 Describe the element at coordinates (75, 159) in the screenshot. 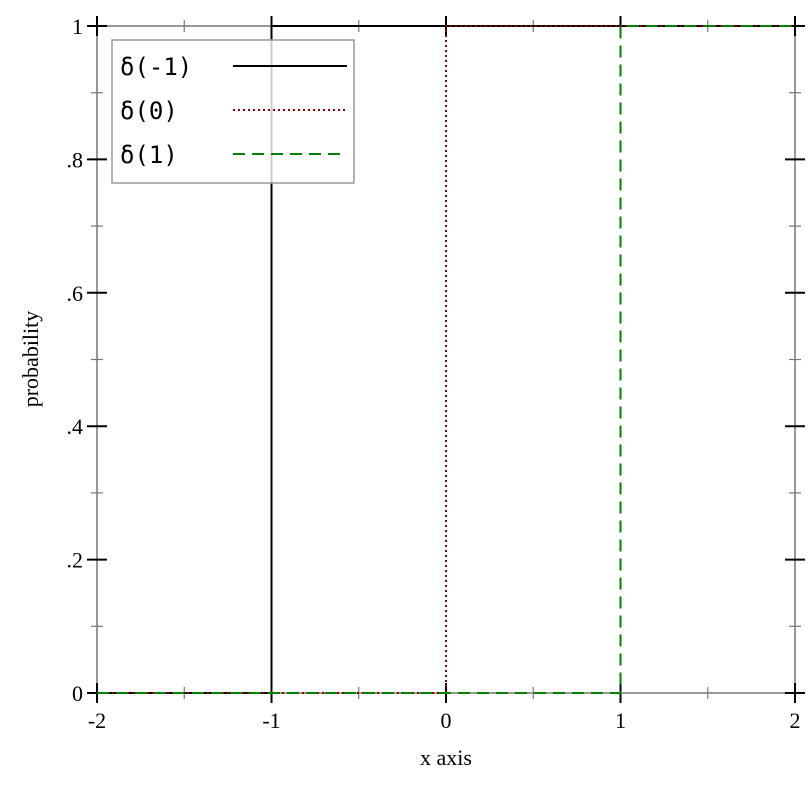

I see `y-tick-label: .8` at that location.